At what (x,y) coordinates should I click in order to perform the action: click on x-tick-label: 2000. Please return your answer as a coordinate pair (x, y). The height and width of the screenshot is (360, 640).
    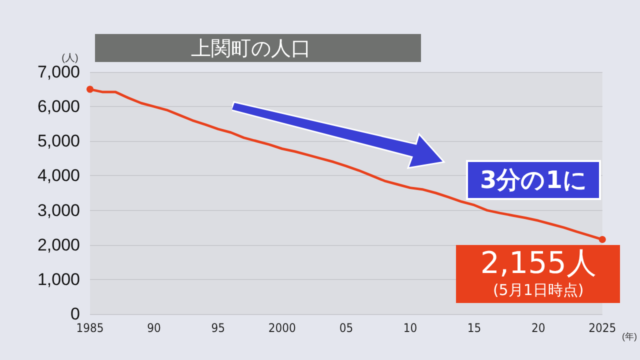
    Looking at the image, I should click on (282, 328).